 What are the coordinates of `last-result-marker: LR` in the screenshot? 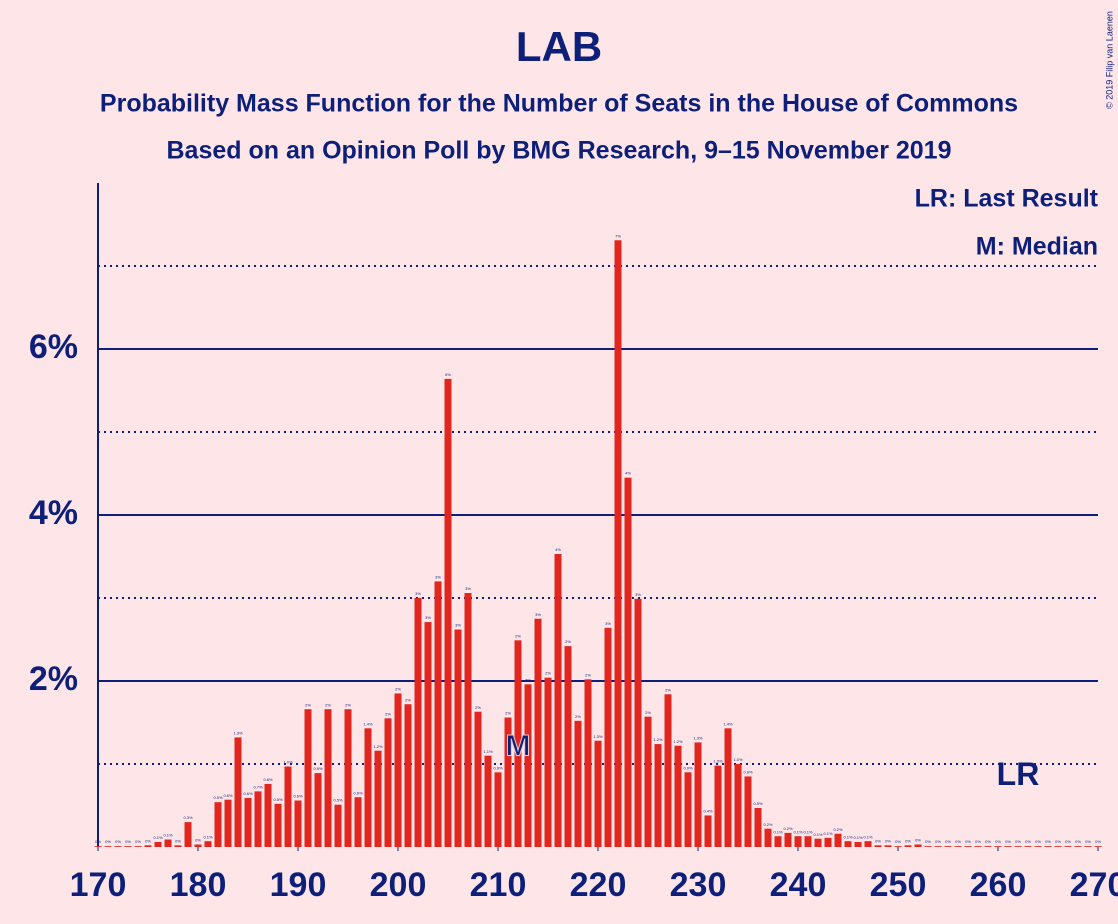 It's located at (1018, 774).